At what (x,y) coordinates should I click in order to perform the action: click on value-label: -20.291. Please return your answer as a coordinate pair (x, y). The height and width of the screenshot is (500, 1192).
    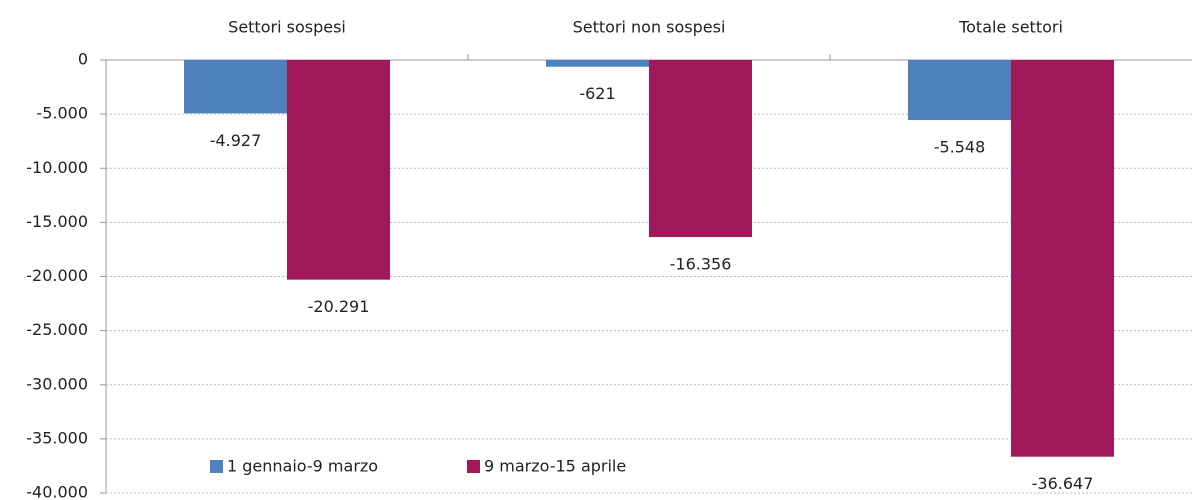
    Looking at the image, I should click on (339, 306).